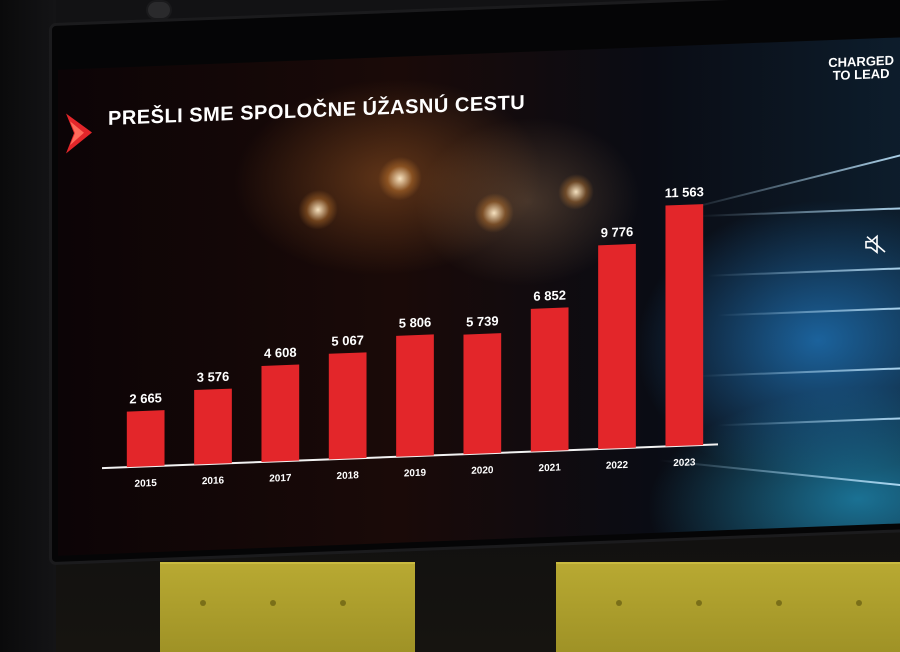 This screenshot has width=900, height=652. Describe the element at coordinates (550, 468) in the screenshot. I see `x-tick-label-2021: 2021` at that location.